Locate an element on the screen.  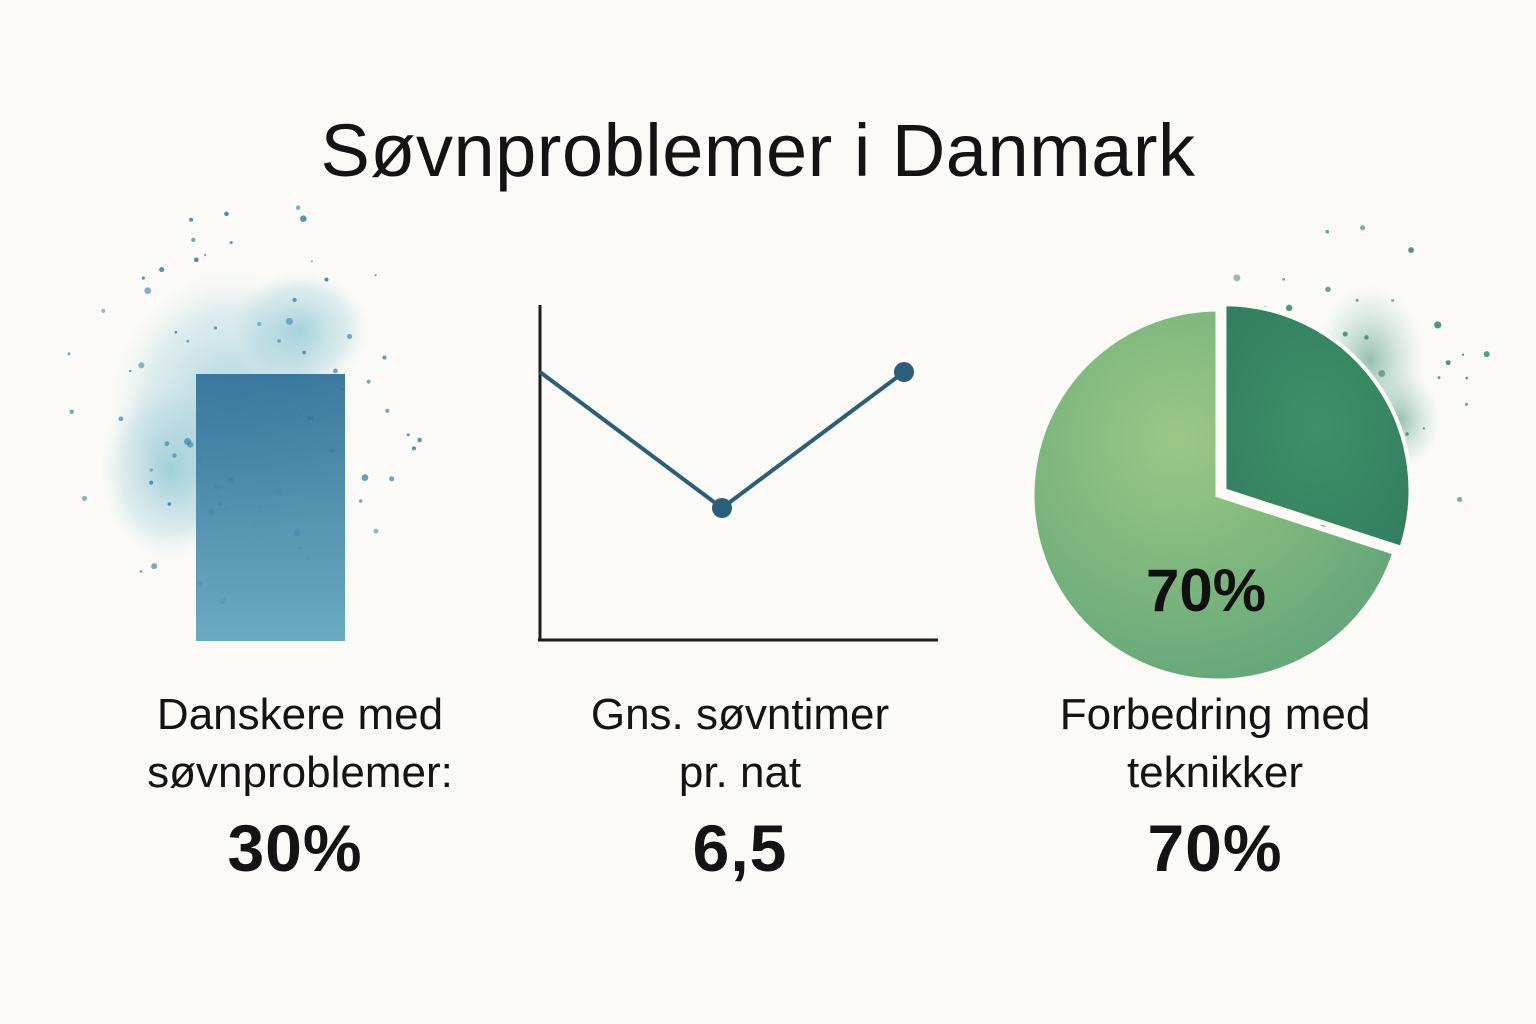
value-sleep-problems: 30% is located at coordinates (295, 848).